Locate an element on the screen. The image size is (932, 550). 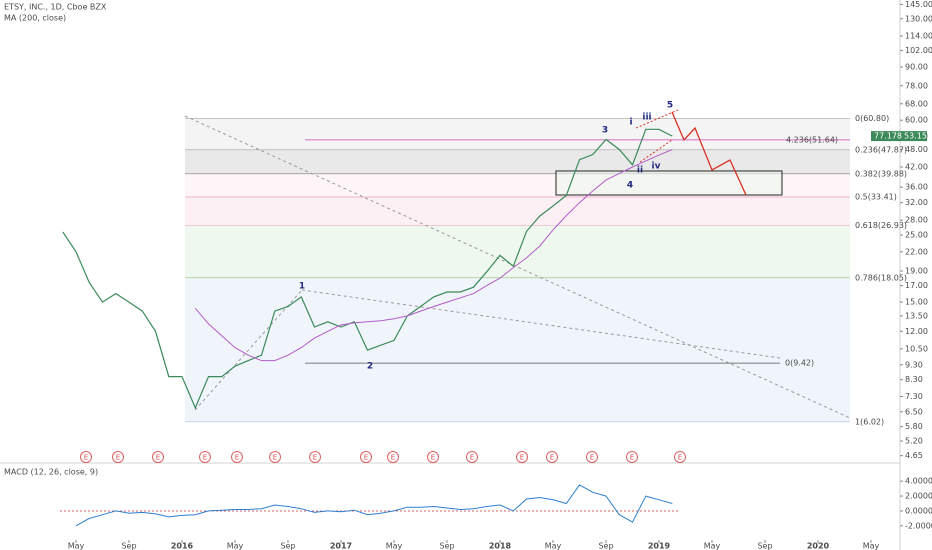
target-box is located at coordinates (669, 183).